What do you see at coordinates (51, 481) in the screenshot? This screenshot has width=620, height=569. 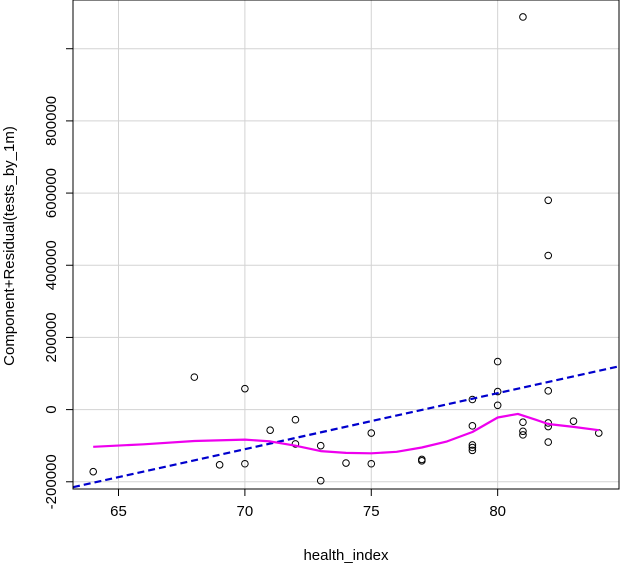 I see `y-tick-label: -200000` at bounding box center [51, 481].